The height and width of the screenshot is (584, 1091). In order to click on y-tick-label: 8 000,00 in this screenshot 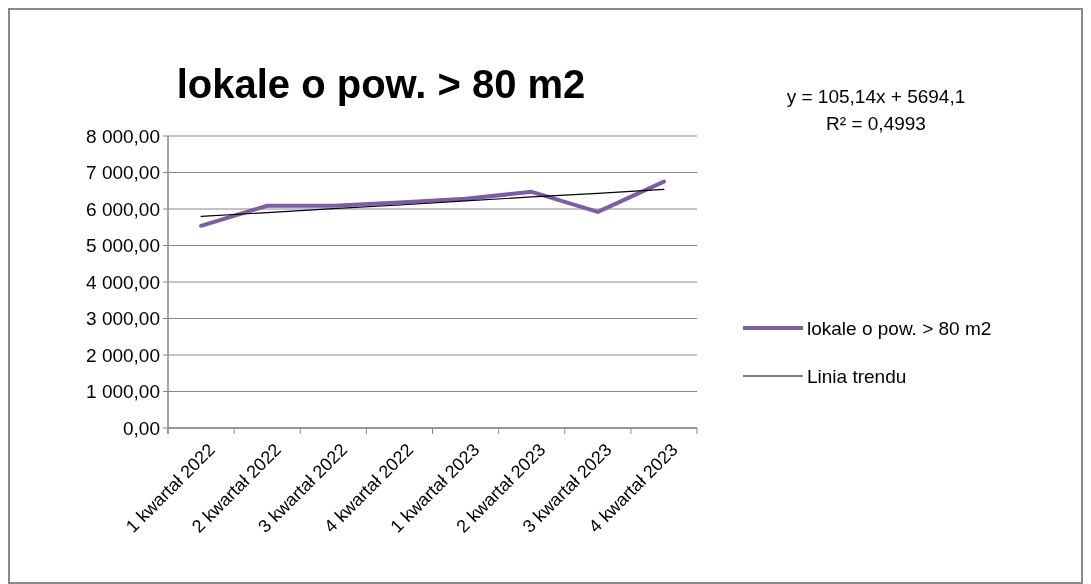, I will do `click(123, 136)`.